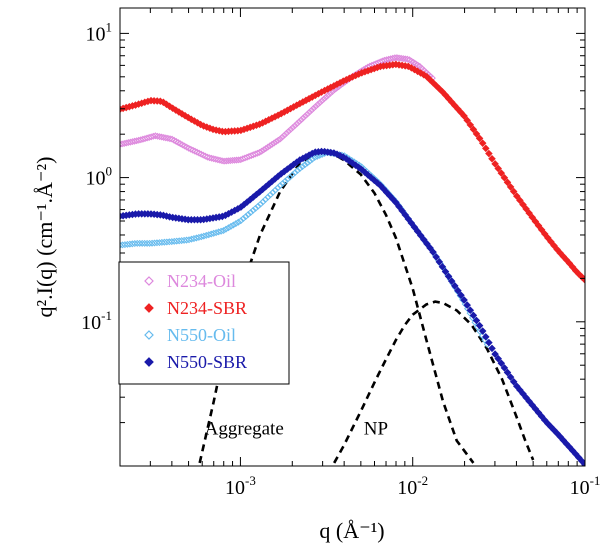 This screenshot has width=604, height=552. What do you see at coordinates (244, 429) in the screenshot?
I see `annotation-aggregate: Aggregate` at bounding box center [244, 429].